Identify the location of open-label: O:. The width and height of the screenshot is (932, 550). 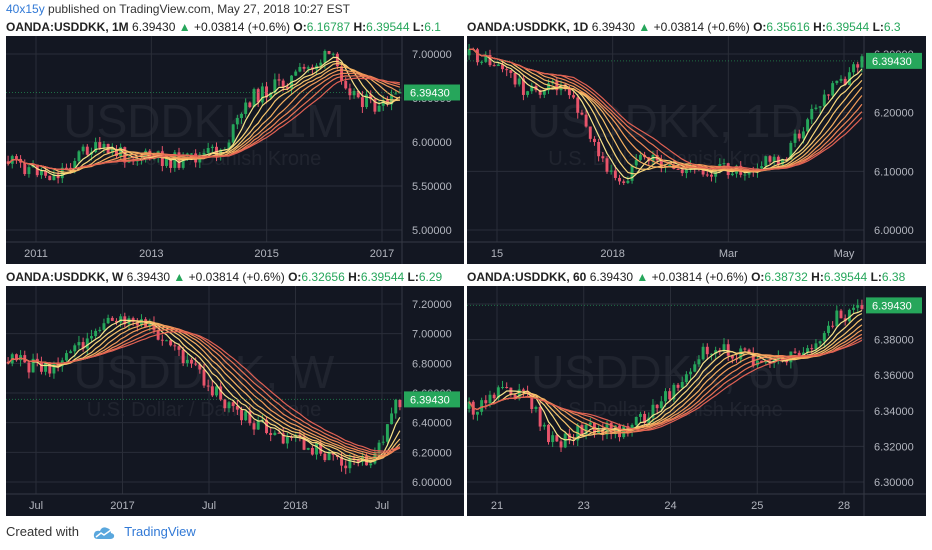
(300, 27).